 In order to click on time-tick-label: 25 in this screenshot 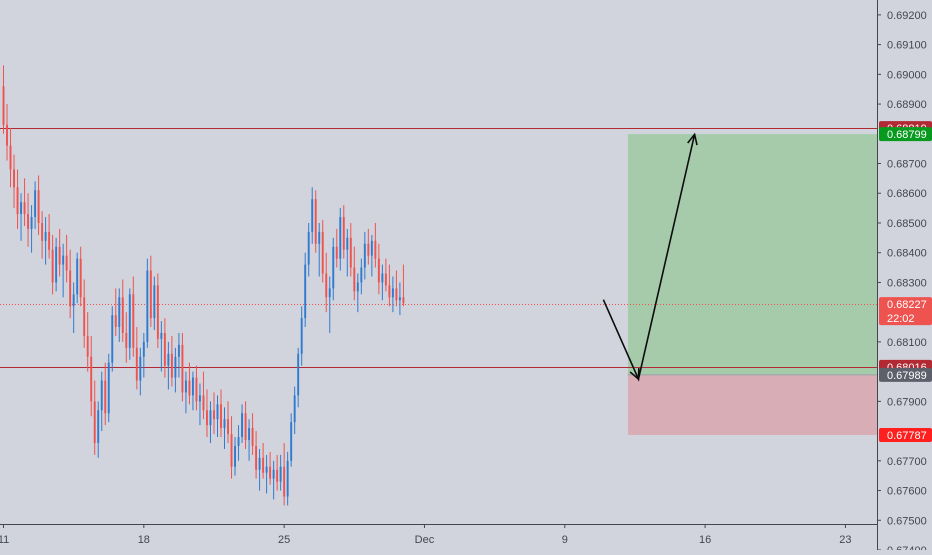, I will do `click(284, 540)`.